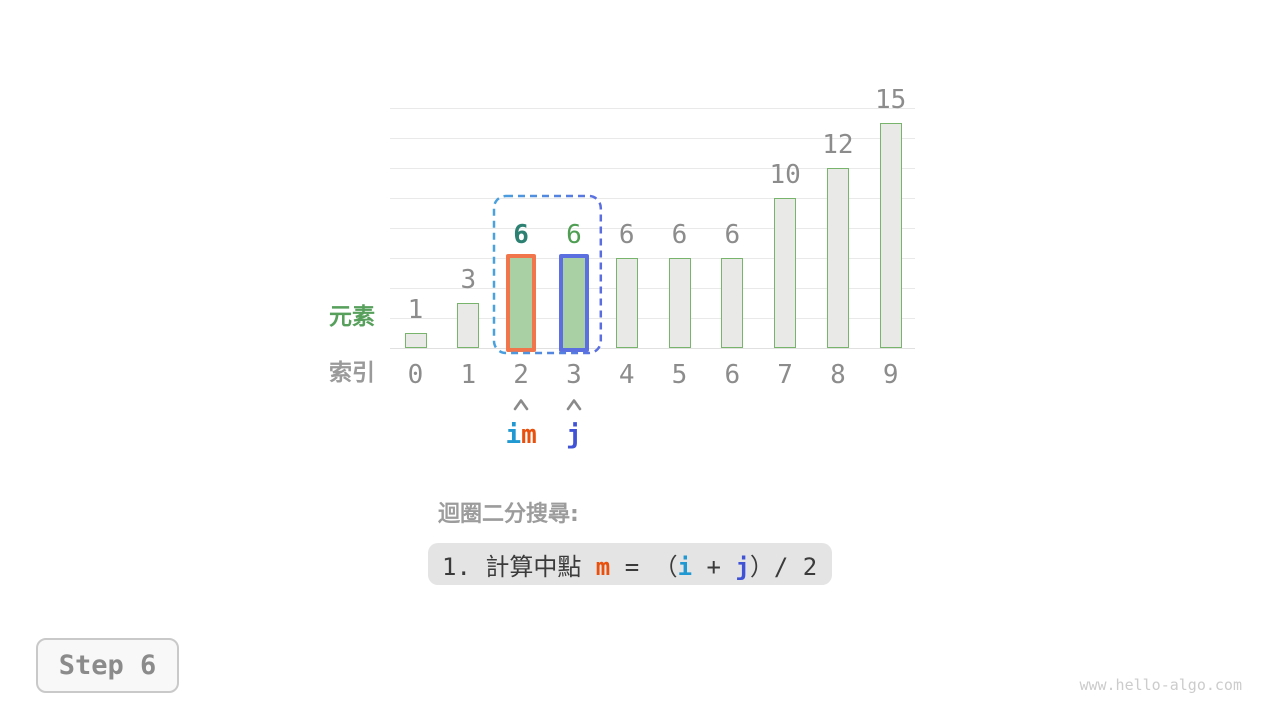 The height and width of the screenshot is (720, 1280). I want to click on step-badge-label: Step 6, so click(107, 665).